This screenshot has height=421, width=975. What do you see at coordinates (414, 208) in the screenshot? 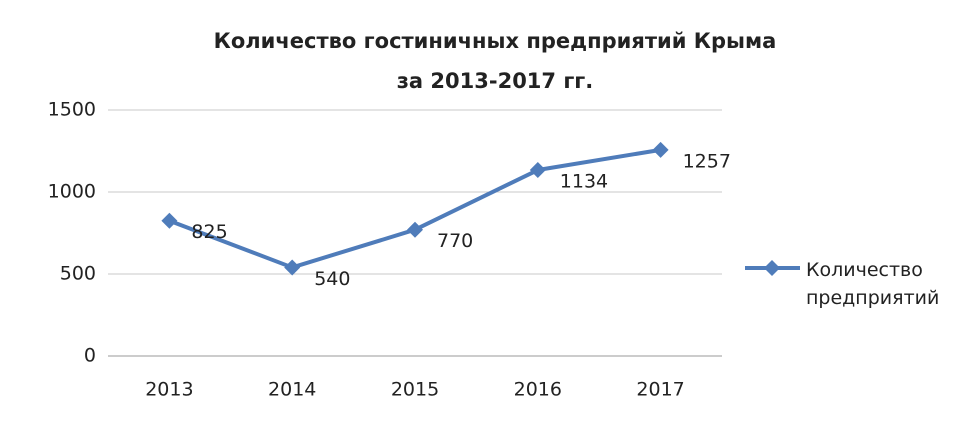
I see `series-line` at bounding box center [414, 208].